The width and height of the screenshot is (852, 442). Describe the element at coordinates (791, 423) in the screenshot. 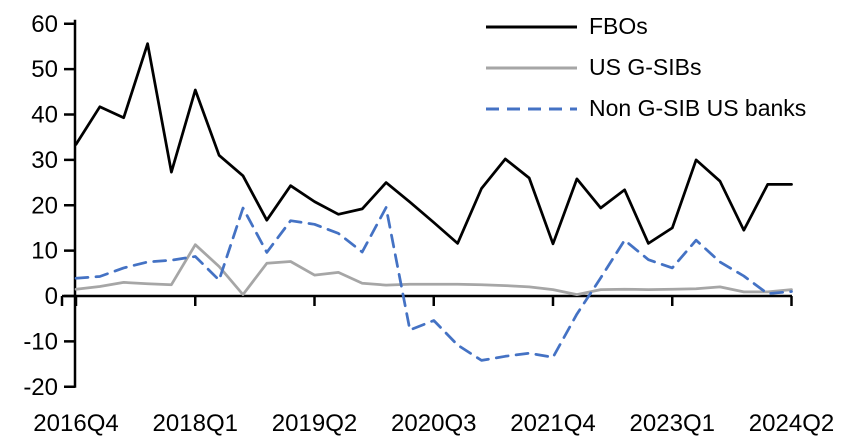

I see `x-tick-label: 2024Q2` at that location.